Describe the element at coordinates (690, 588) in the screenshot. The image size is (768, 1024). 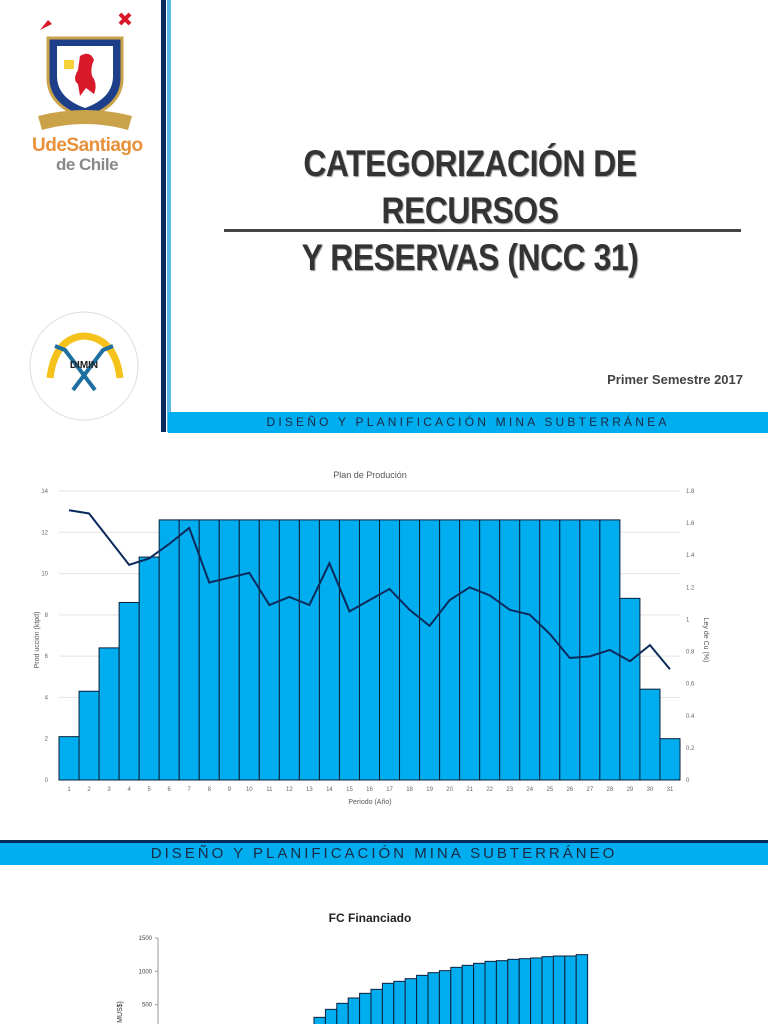
I see `y2-tick-label: 1.2` at that location.